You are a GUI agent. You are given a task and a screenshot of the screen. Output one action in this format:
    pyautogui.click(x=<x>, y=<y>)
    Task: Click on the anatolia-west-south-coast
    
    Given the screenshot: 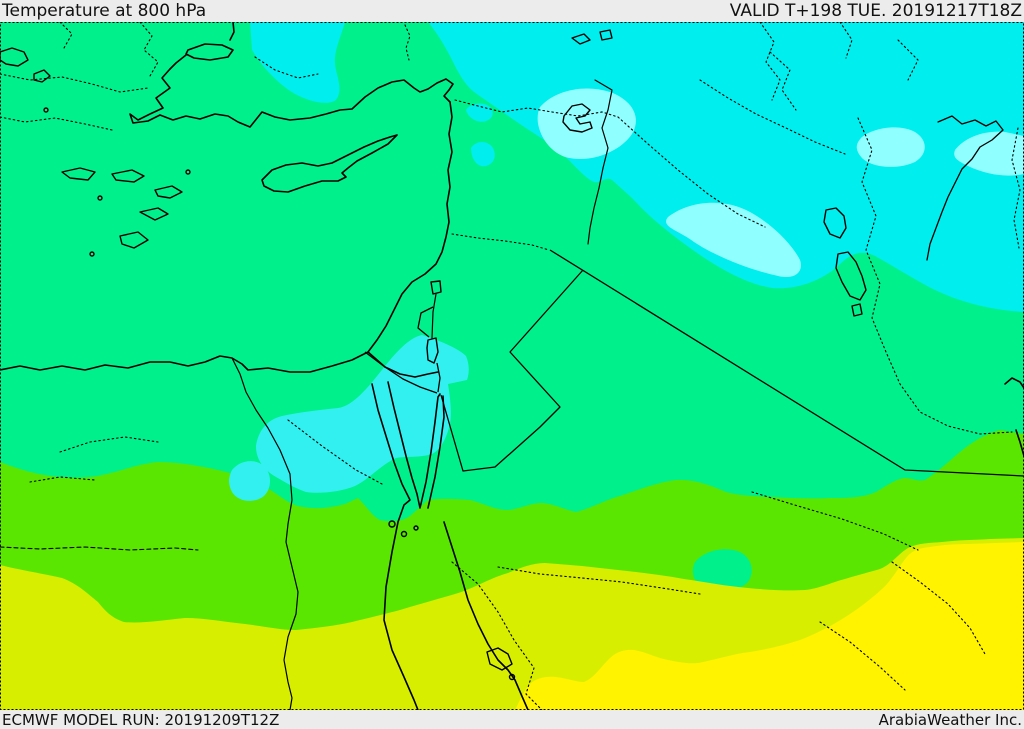 What is the action you would take?
    pyautogui.click(x=291, y=98)
    